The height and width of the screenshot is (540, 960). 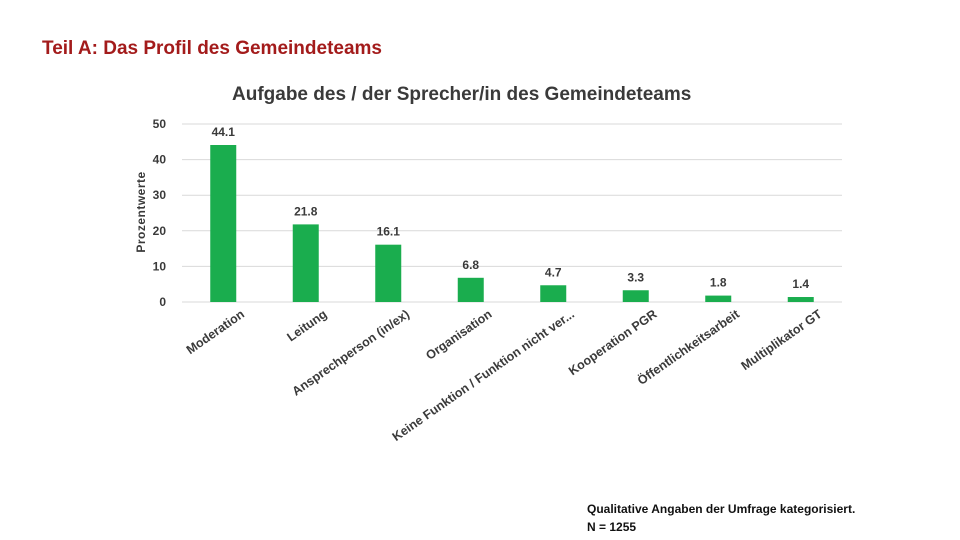 I want to click on y-axis-label: Prozentwerte, so click(x=141, y=211).